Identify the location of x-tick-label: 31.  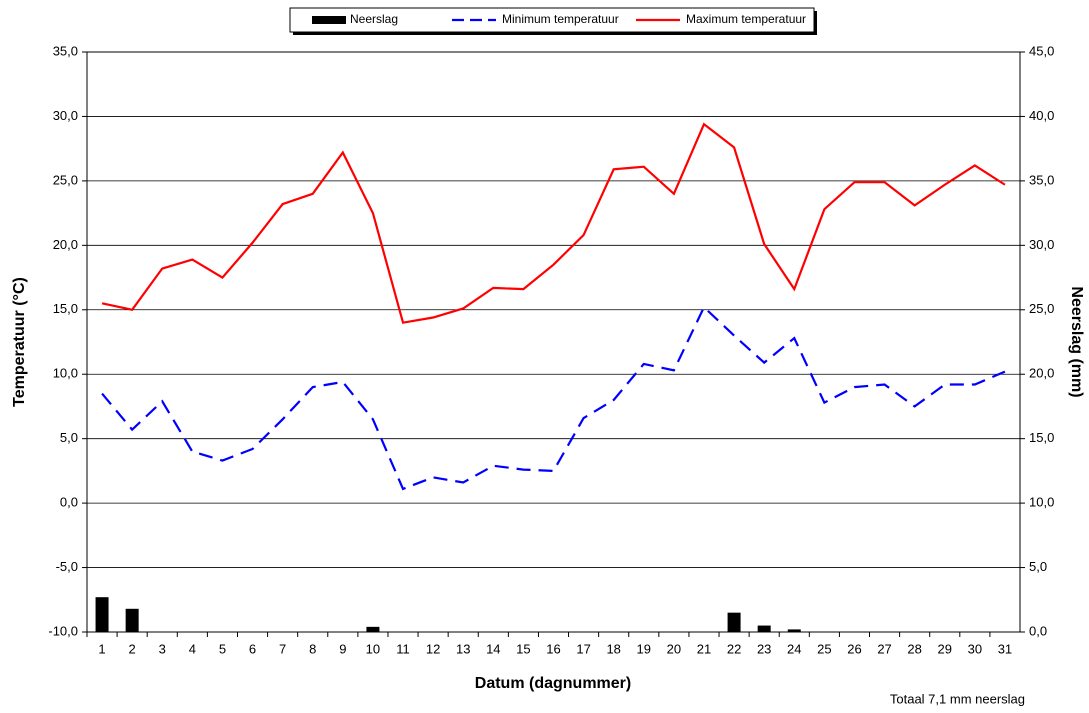
(1005, 648).